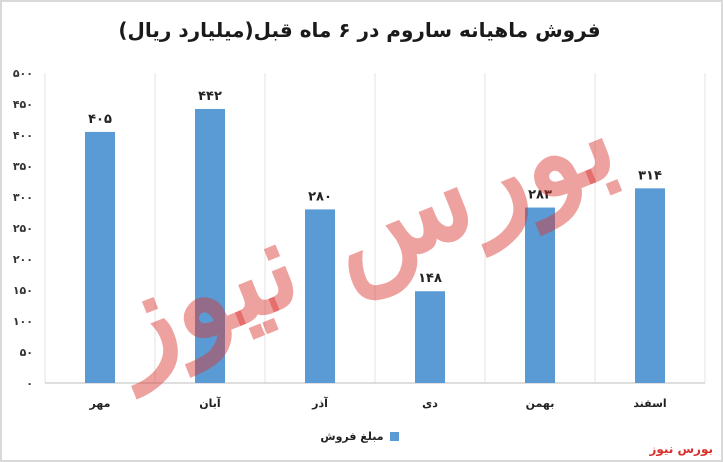  Describe the element at coordinates (23, 135) in the screenshot. I see `y-tick-label: ۴۰۰` at that location.